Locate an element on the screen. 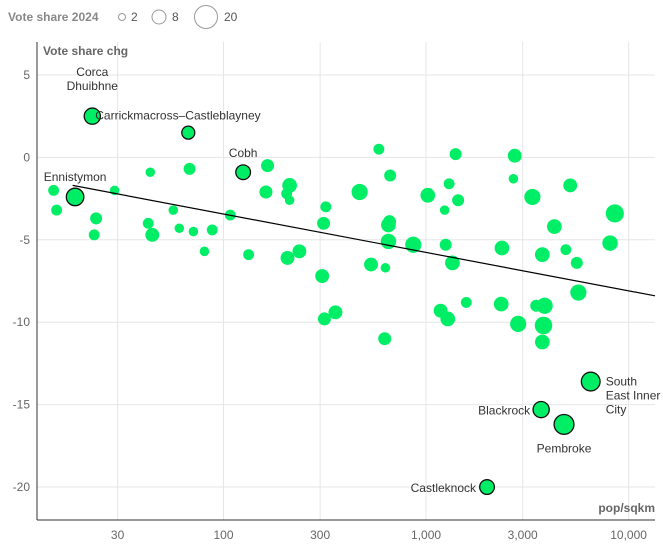 This screenshot has height=552, width=663. point-label: Castleknock is located at coordinates (444, 488).